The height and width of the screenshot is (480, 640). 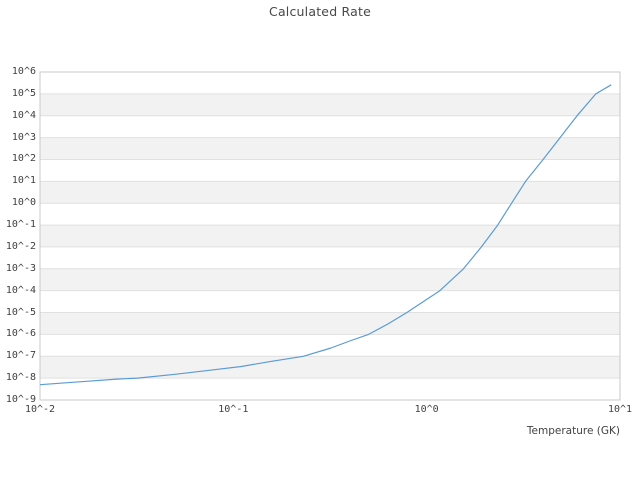 I want to click on x-tick-label: 10^1, so click(x=620, y=409).